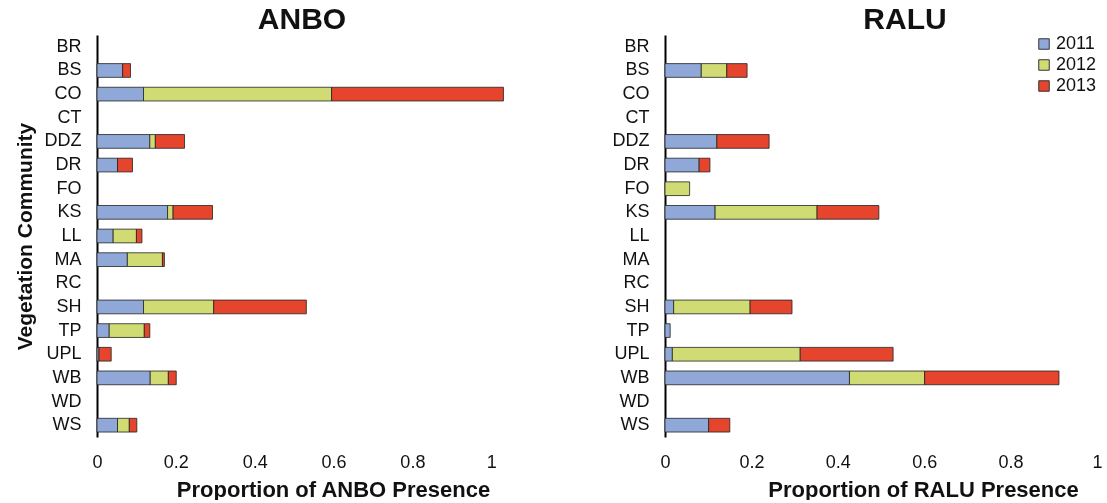  What do you see at coordinates (1075, 43) in the screenshot?
I see `legend-label: 2011` at bounding box center [1075, 43].